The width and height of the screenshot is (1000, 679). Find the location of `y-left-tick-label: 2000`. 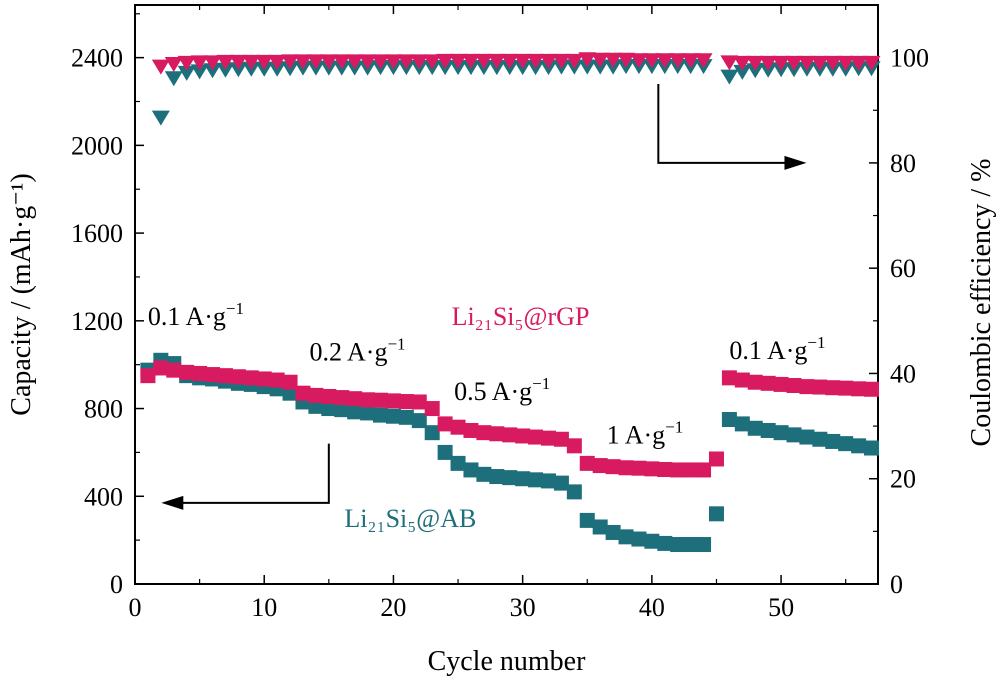

y-left-tick-label: 2000 is located at coordinates (97, 145).